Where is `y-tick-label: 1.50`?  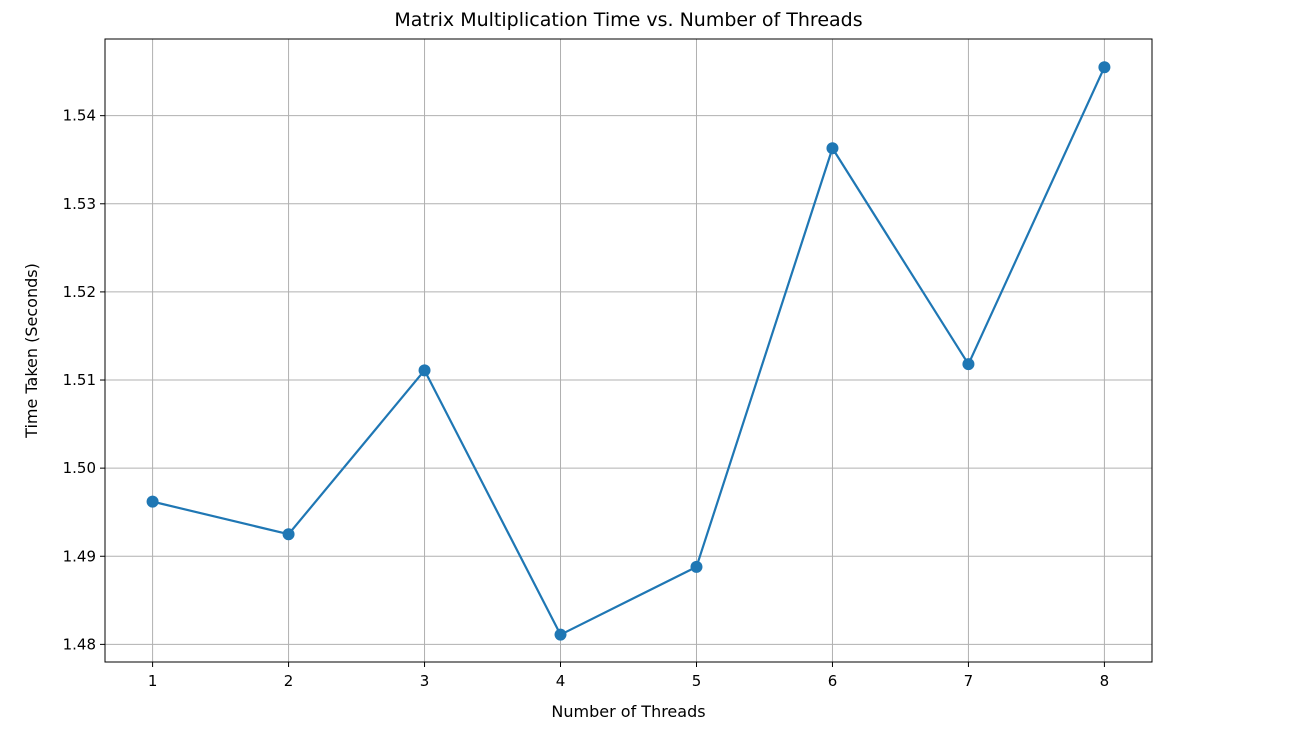 y-tick-label: 1.50 is located at coordinates (79, 468).